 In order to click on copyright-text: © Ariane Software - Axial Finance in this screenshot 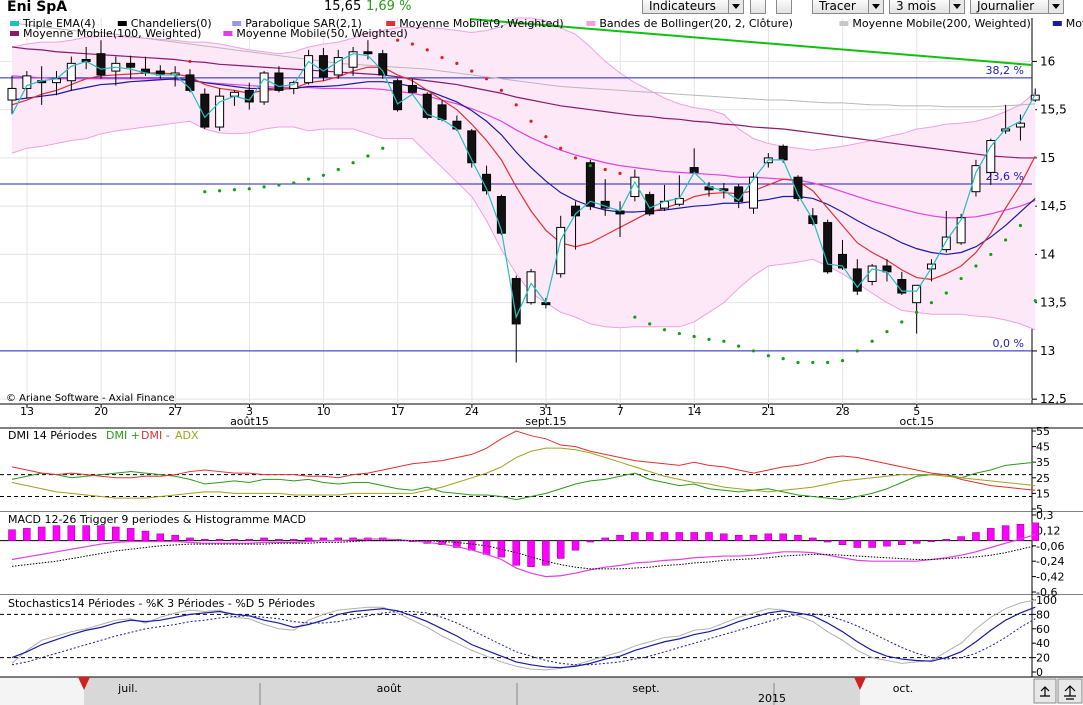, I will do `click(90, 398)`.